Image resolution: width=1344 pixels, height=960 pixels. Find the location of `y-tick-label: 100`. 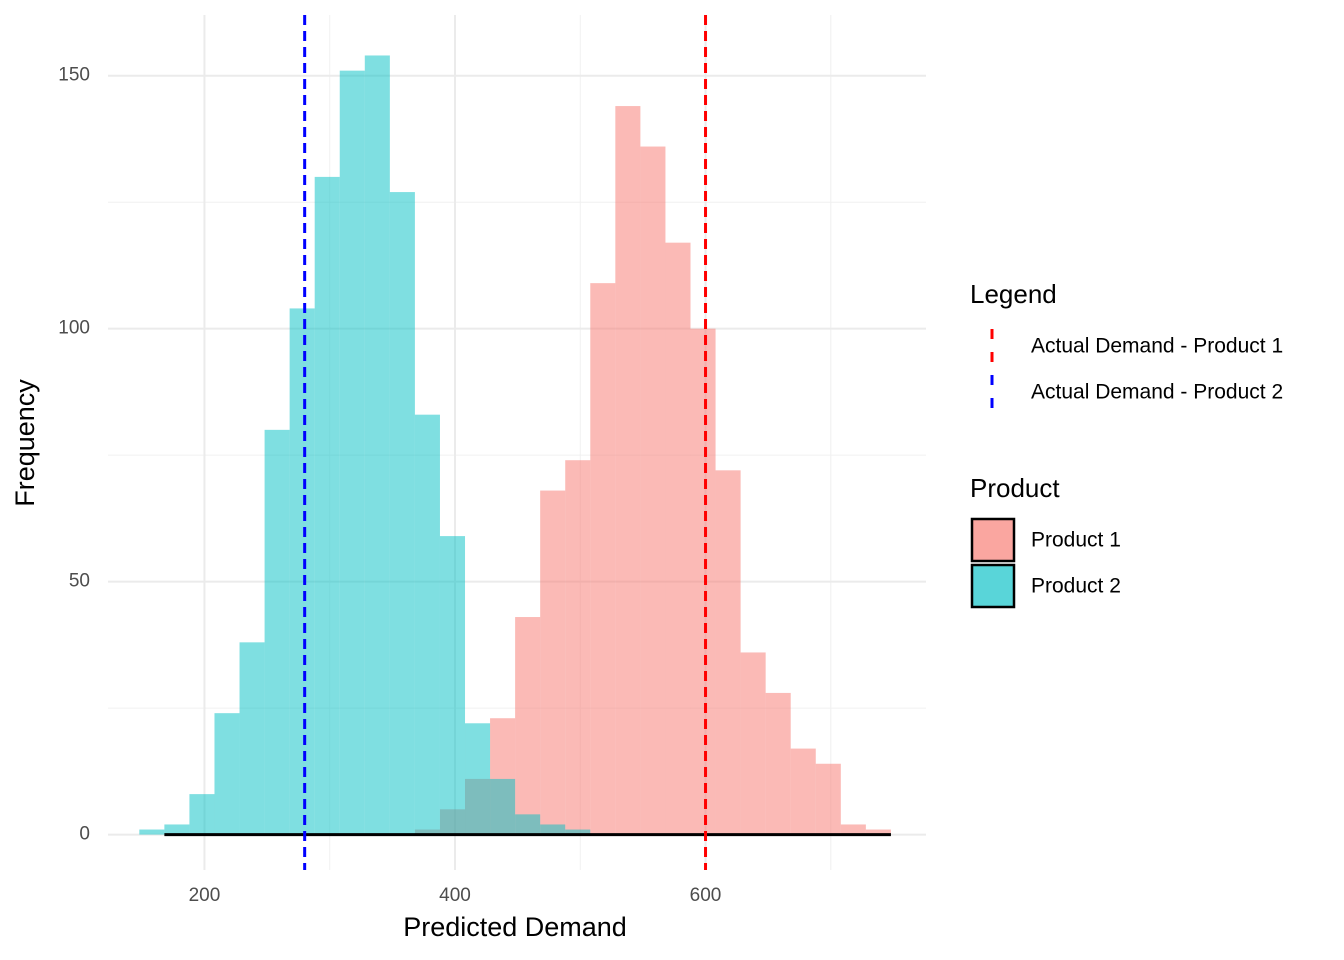

y-tick-label: 100 is located at coordinates (74, 328).